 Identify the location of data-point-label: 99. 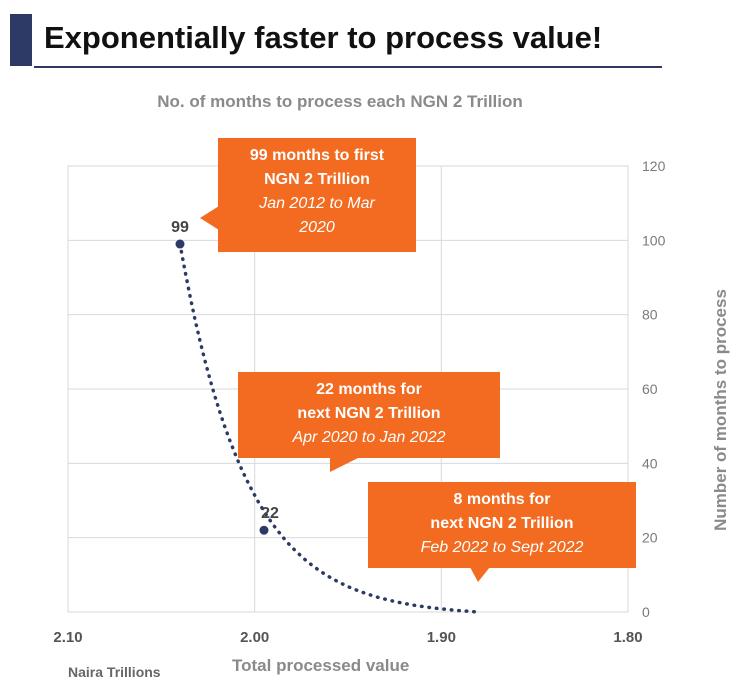
(180, 227).